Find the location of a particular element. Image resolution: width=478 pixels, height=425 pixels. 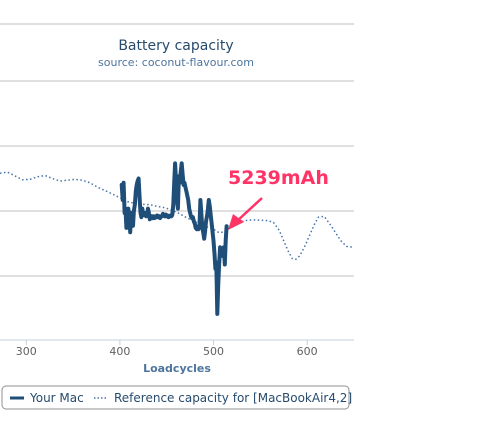

x-tick-label: 400 is located at coordinates (119, 351).